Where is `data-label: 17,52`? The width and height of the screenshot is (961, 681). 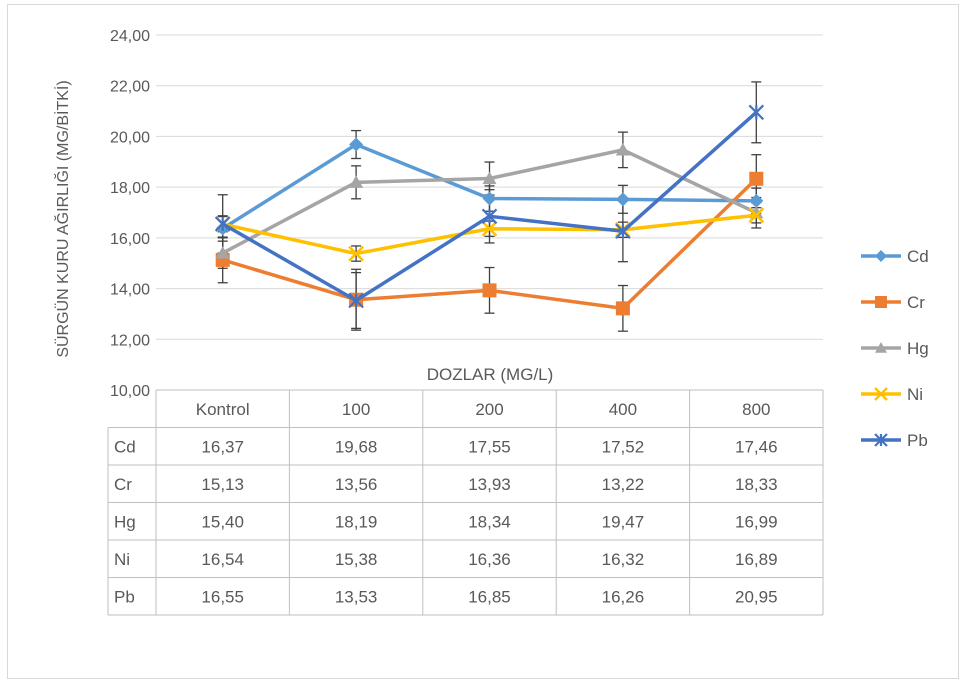 data-label: 17,52 is located at coordinates (623, 446).